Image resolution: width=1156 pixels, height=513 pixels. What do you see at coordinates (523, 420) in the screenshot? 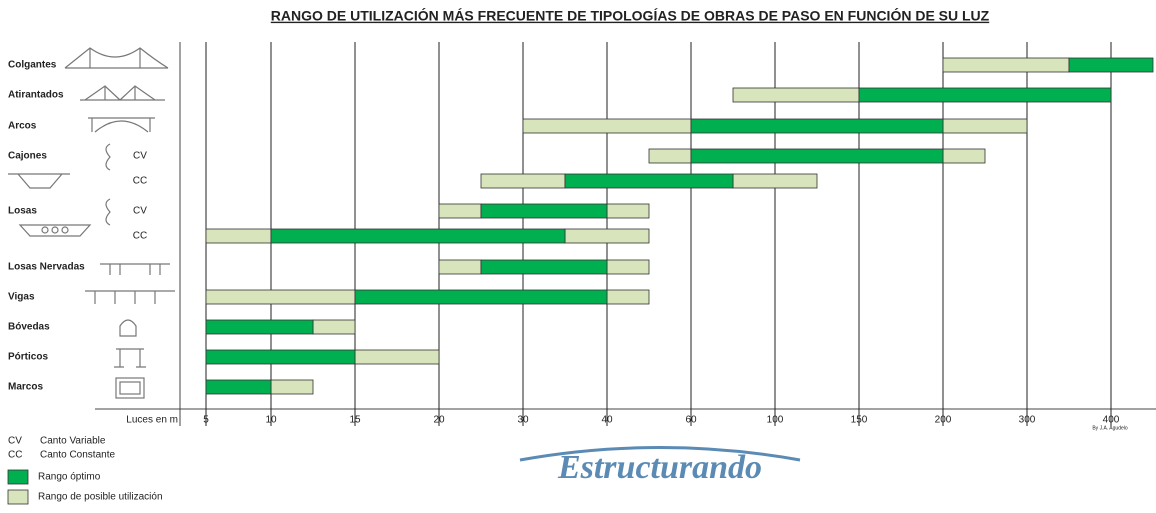
I see `x-tick-label: 30` at bounding box center [523, 420].